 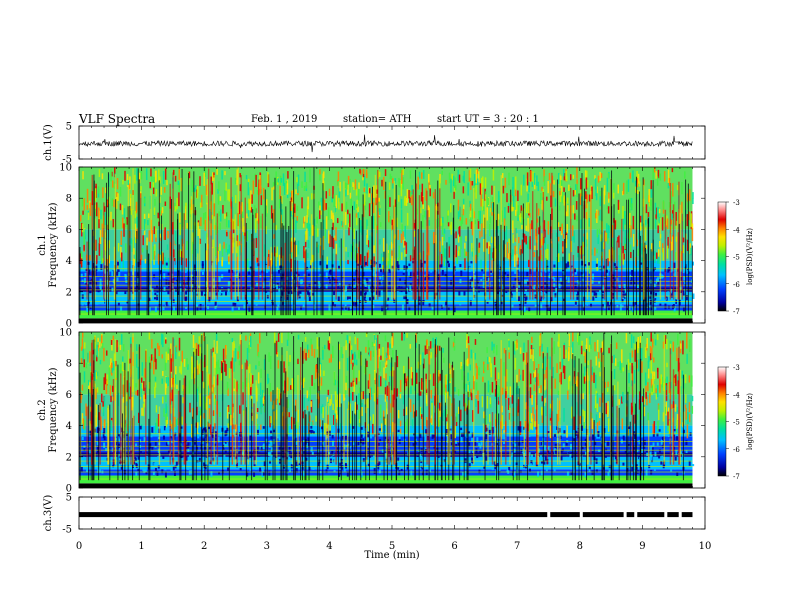 I want to click on x-tick-label: 0, so click(x=79, y=546).